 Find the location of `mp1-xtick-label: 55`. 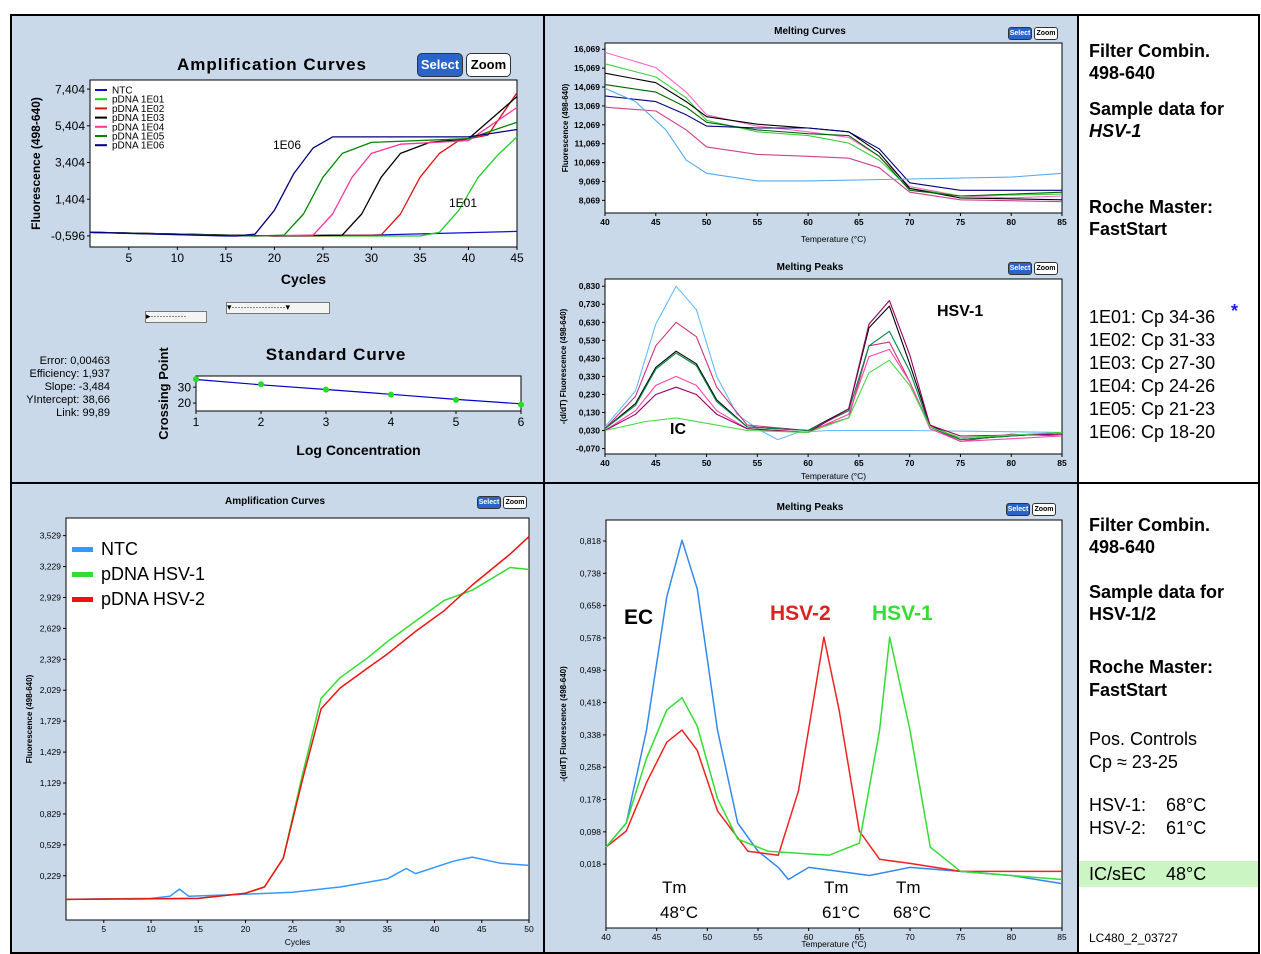

mp1-xtick-label: 55 is located at coordinates (758, 463).